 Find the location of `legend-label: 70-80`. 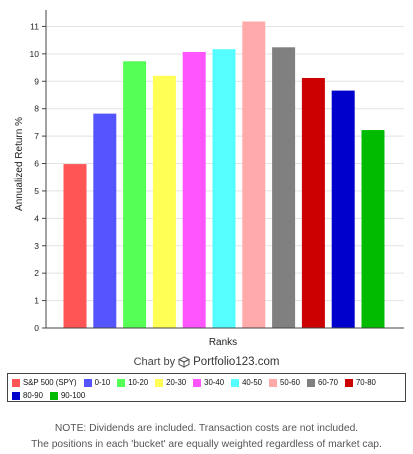

legend-label: 70-80 is located at coordinates (365, 382).